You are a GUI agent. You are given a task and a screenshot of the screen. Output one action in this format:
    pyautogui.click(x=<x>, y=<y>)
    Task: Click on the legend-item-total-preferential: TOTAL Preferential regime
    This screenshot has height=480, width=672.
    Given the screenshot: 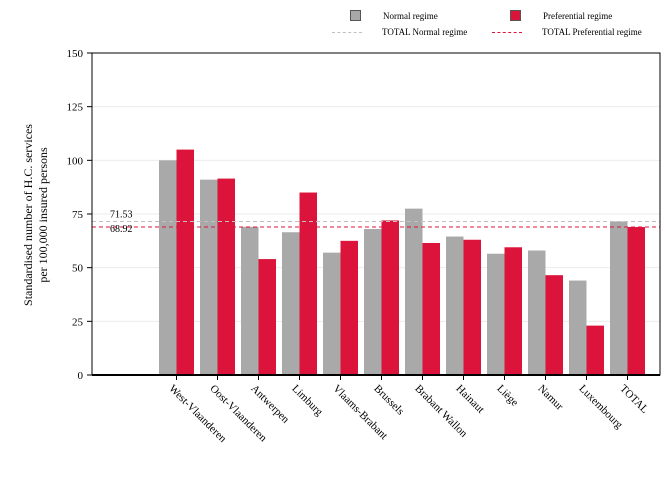 What is the action you would take?
    pyautogui.click(x=567, y=32)
    